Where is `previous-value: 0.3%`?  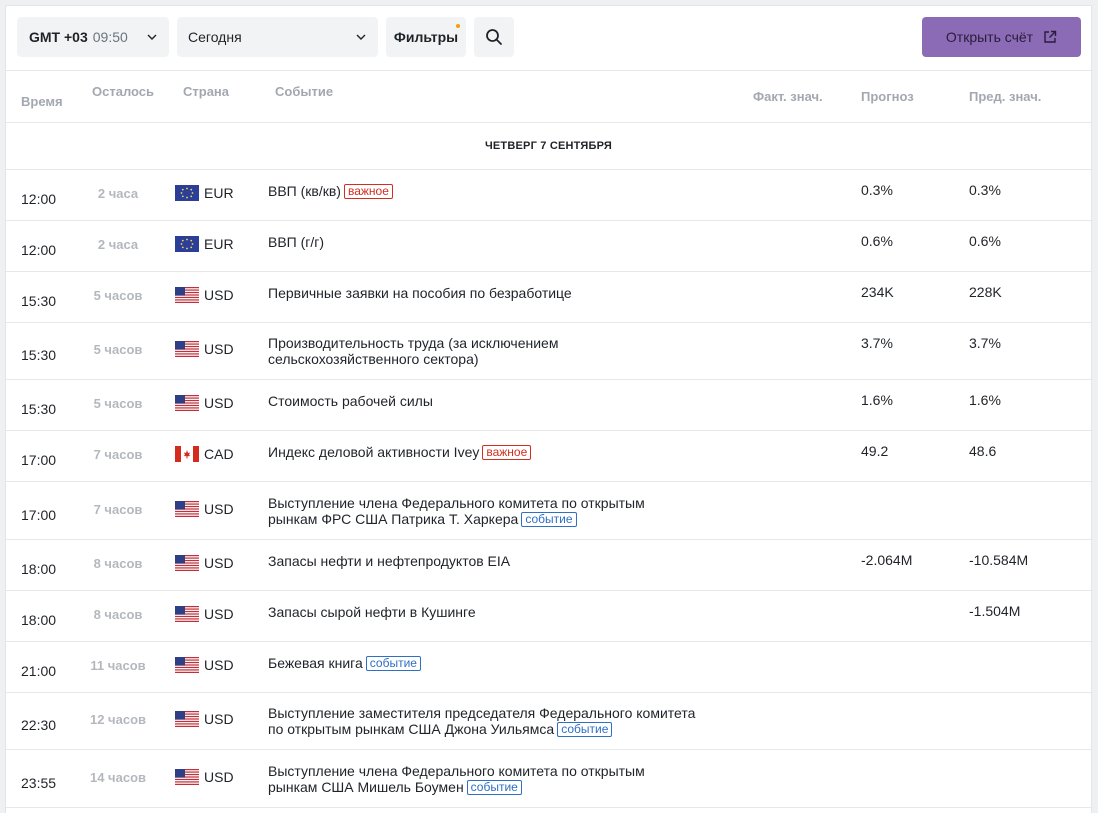 previous-value: 0.3% is located at coordinates (985, 190).